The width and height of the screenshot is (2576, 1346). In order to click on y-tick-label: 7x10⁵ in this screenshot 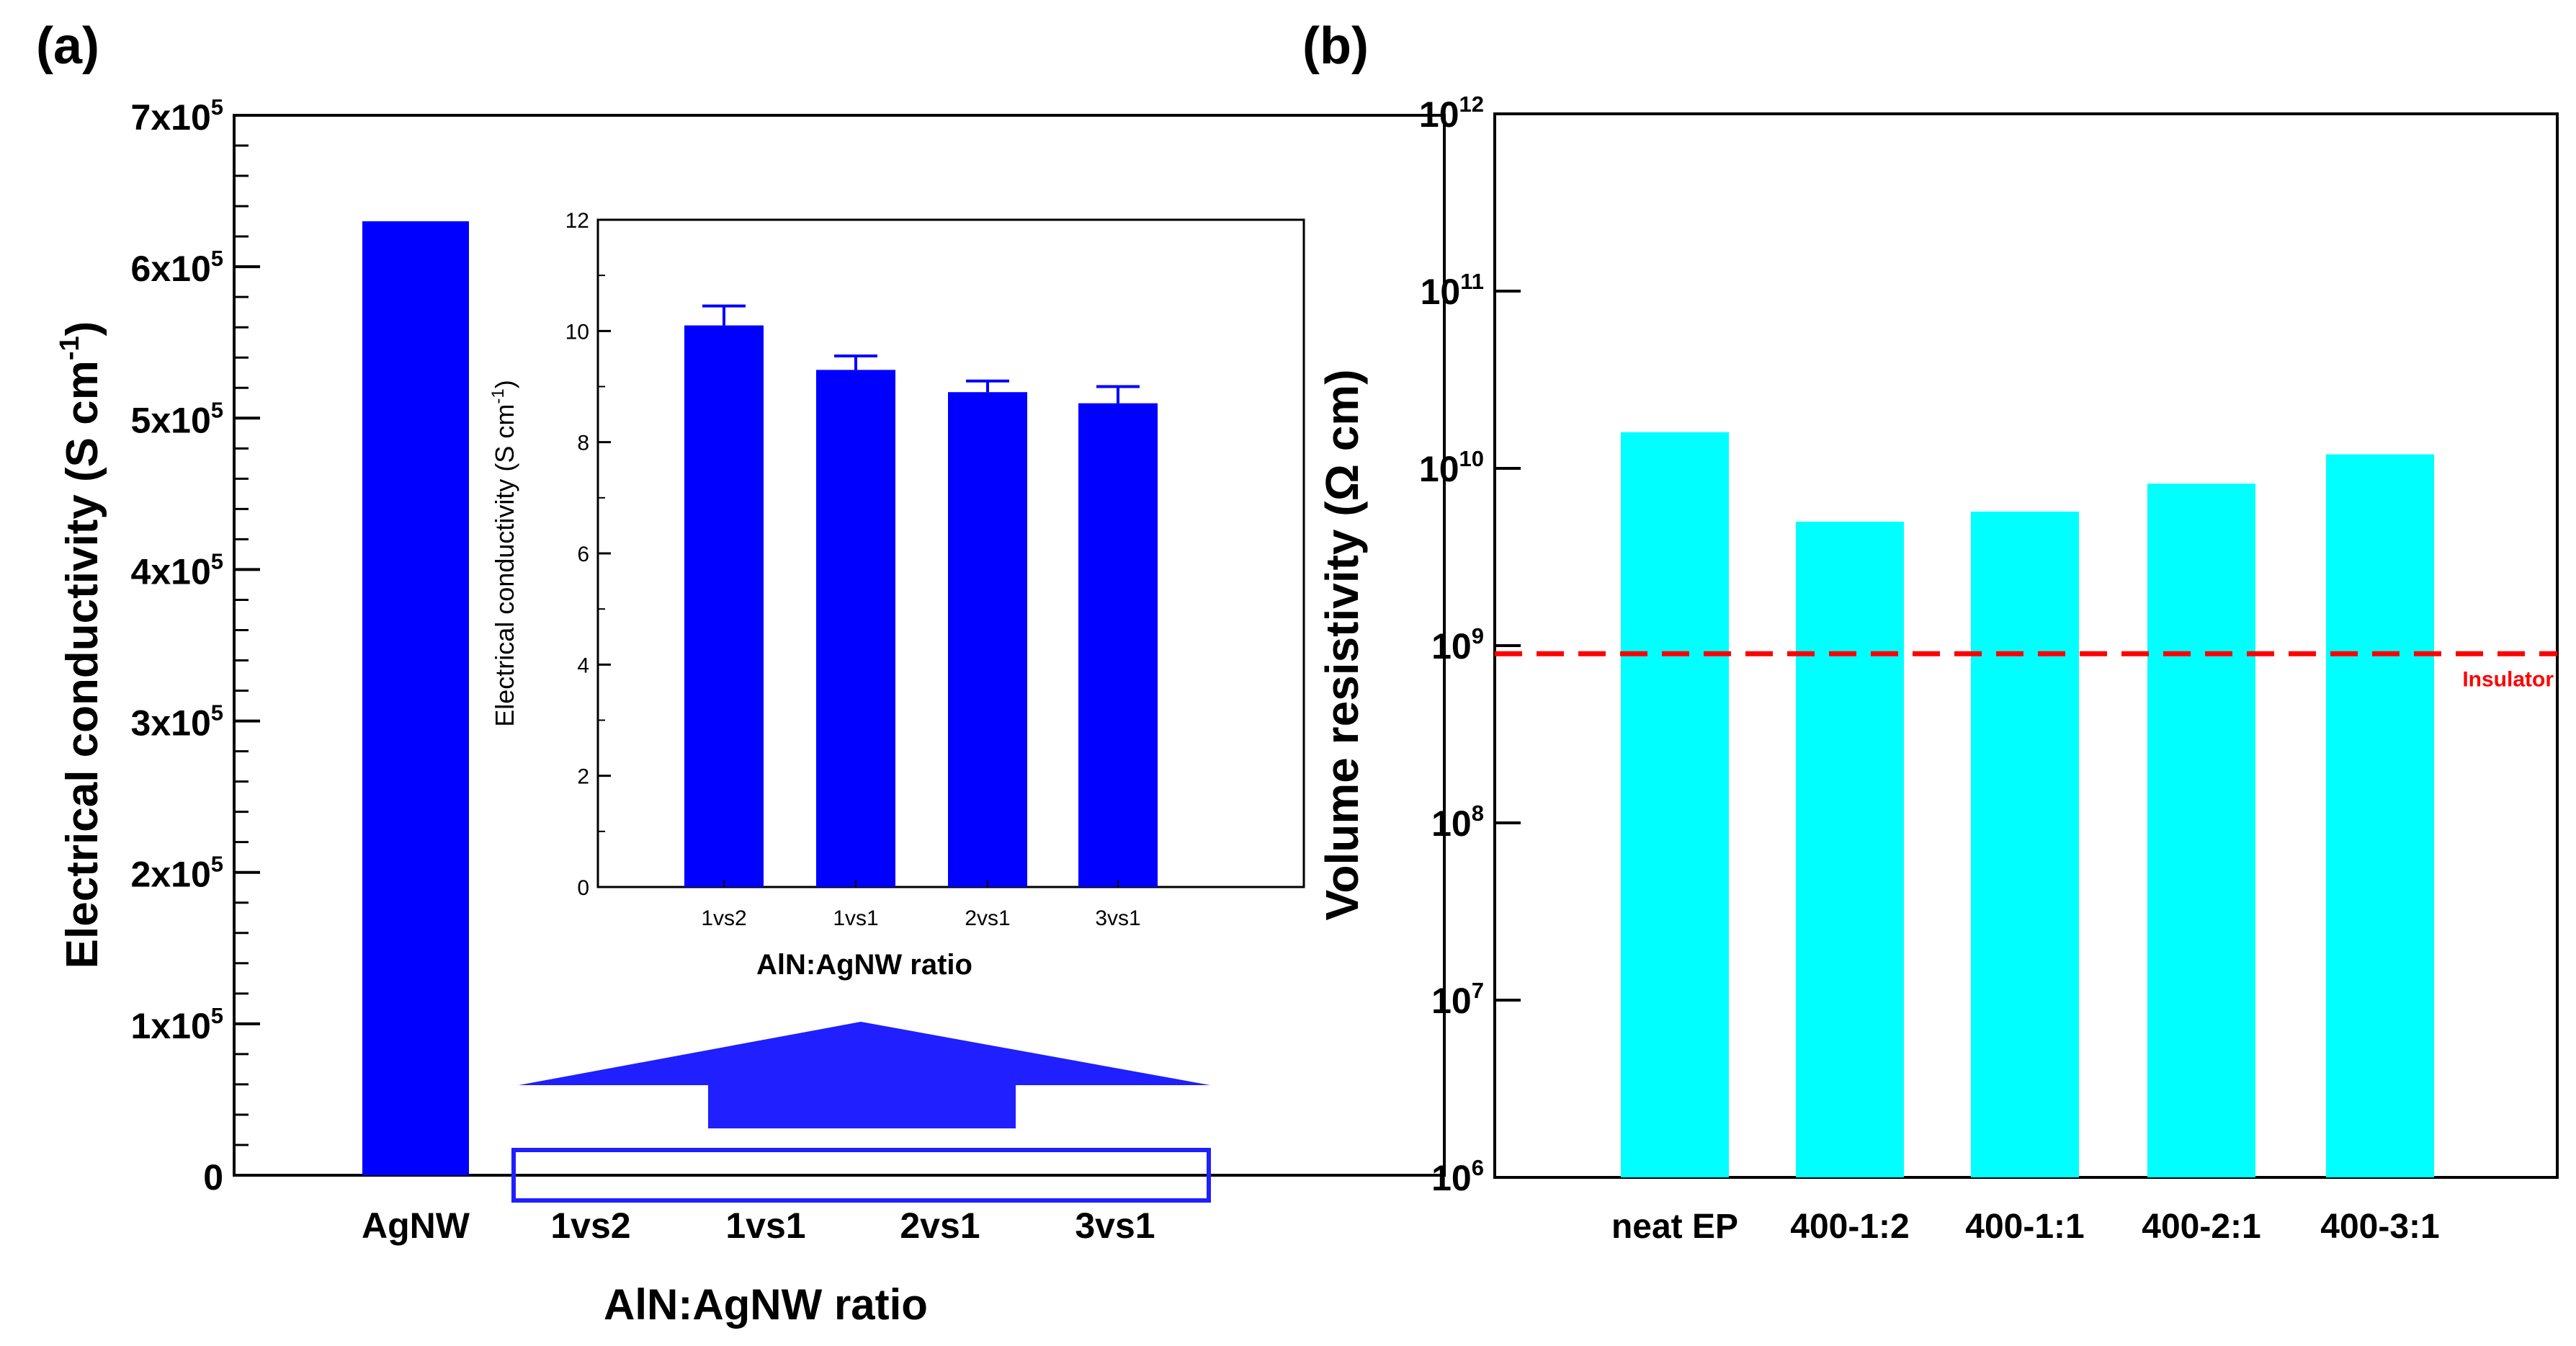, I will do `click(177, 116)`.